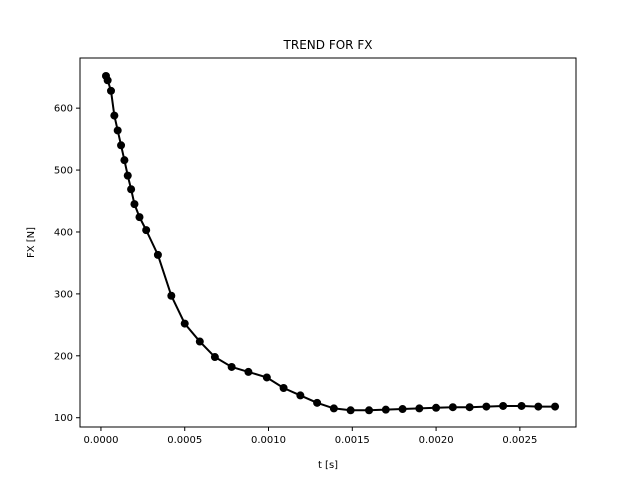 The height and width of the screenshot is (480, 640). Describe the element at coordinates (100, 440) in the screenshot. I see `x-tick-label: 0.0000` at that location.